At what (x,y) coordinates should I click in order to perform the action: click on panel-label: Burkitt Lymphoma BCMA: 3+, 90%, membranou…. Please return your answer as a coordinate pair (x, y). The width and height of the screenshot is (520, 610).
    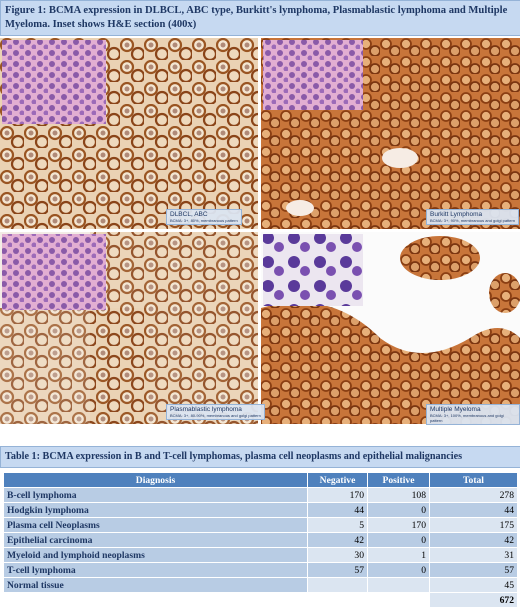
    Looking at the image, I should click on (473, 217).